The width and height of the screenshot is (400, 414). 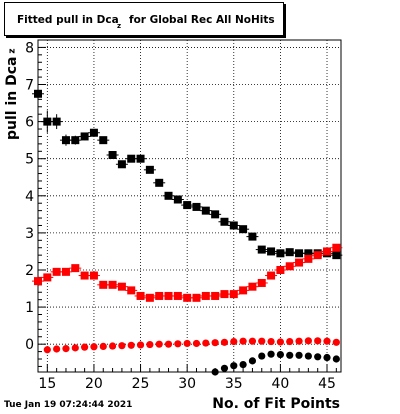 What do you see at coordinates (327, 384) in the screenshot?
I see `x-tick-label: 45` at bounding box center [327, 384].